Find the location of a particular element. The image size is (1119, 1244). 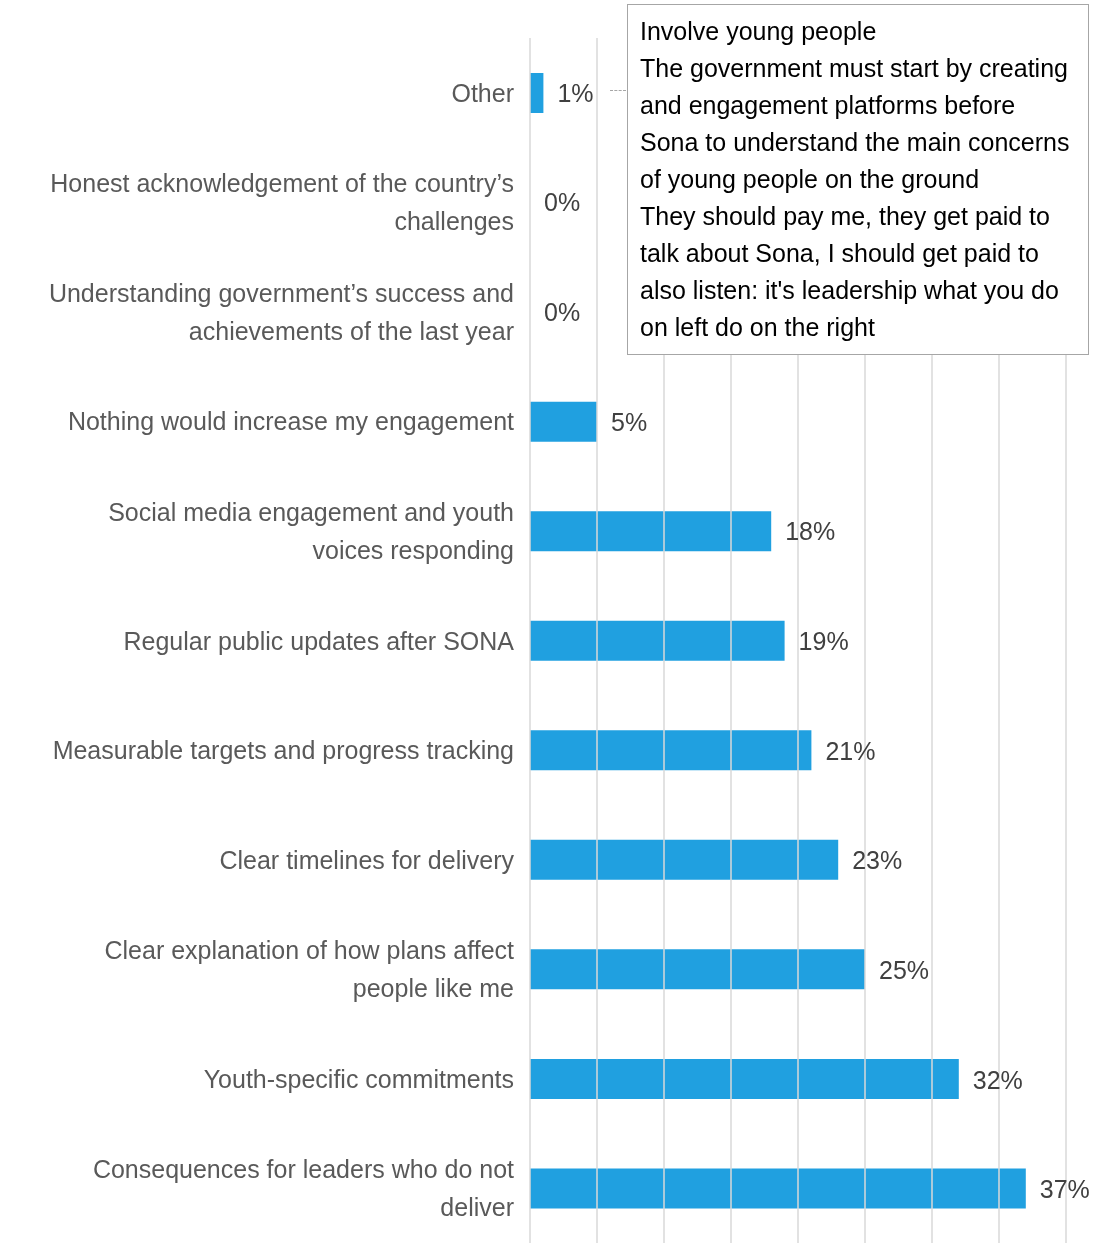

data-label: 25% is located at coordinates (904, 969).